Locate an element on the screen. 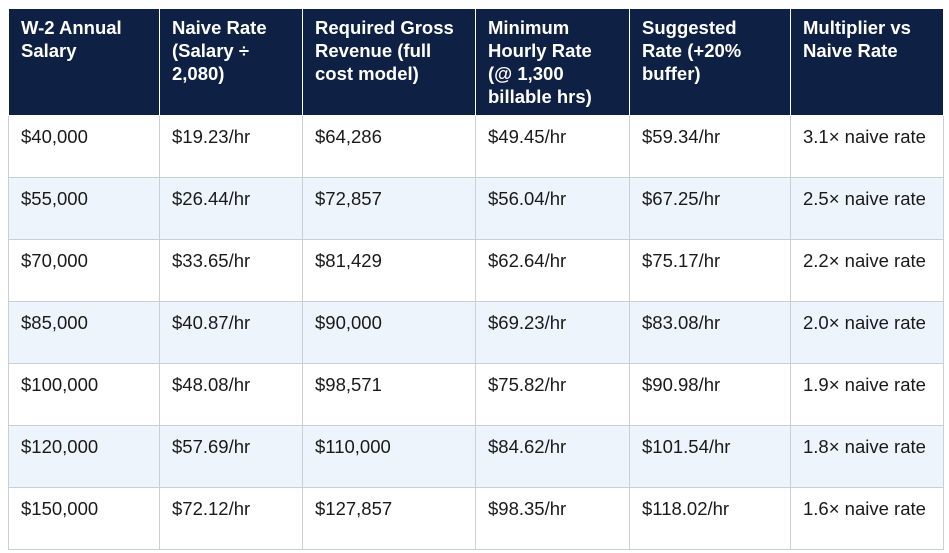  table-cell: $110,000 is located at coordinates (389, 456).